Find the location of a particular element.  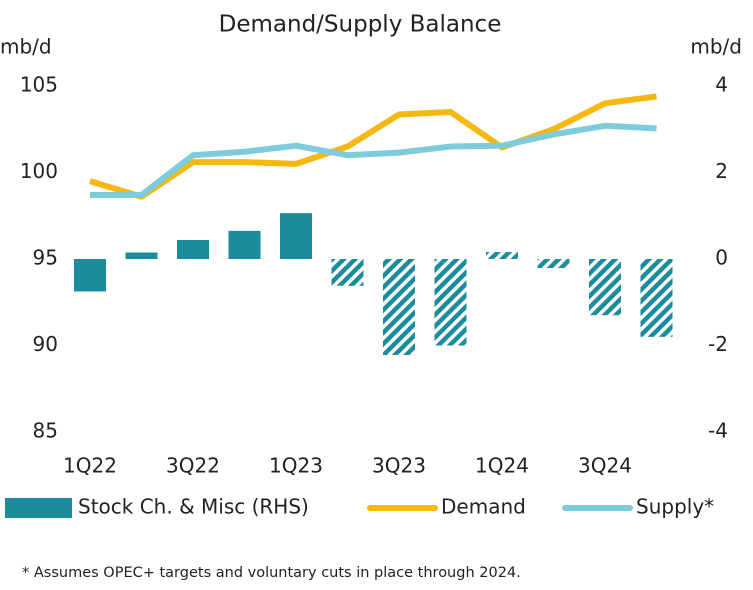

x-tick-label: 3Q22 is located at coordinates (193, 466).